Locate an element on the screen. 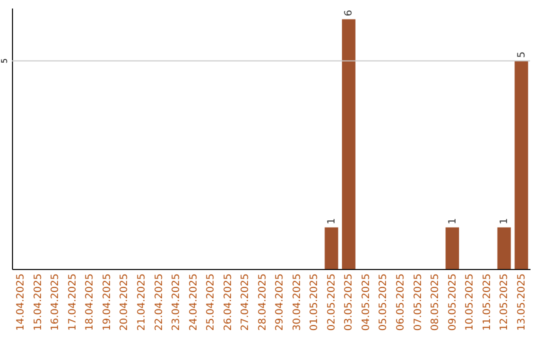 This screenshot has width=540, height=340. x-tick-label: 18.04.2025 is located at coordinates (90, 302).